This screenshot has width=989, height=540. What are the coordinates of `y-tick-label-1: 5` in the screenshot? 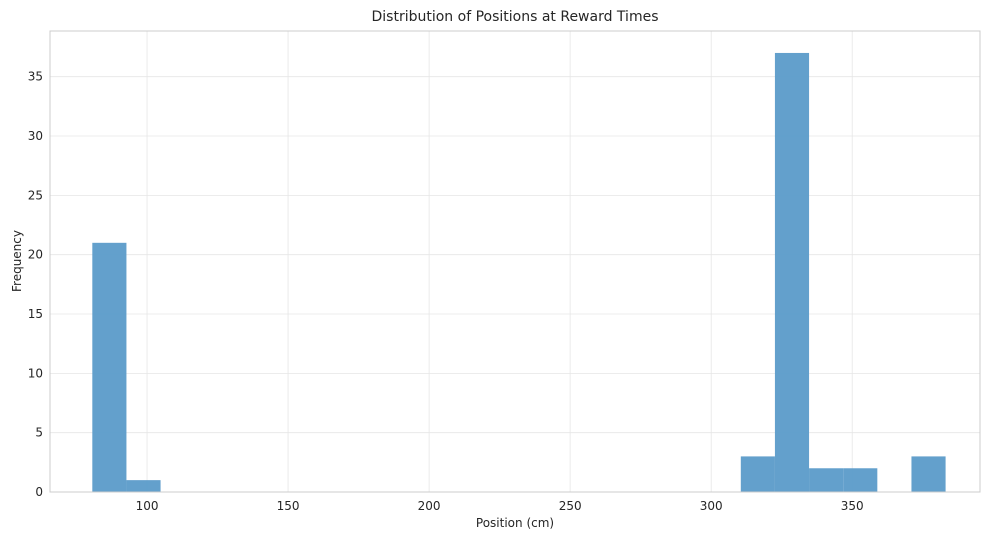 It's located at (39, 433).